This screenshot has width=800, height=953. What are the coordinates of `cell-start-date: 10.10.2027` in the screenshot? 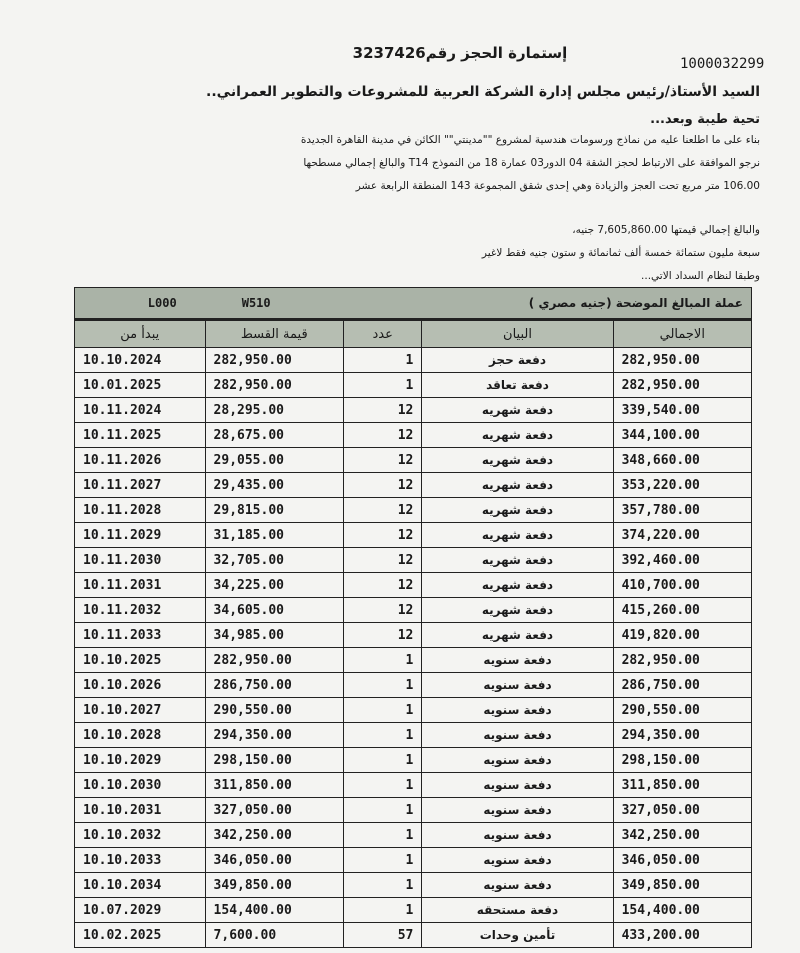 It's located at (140, 710).